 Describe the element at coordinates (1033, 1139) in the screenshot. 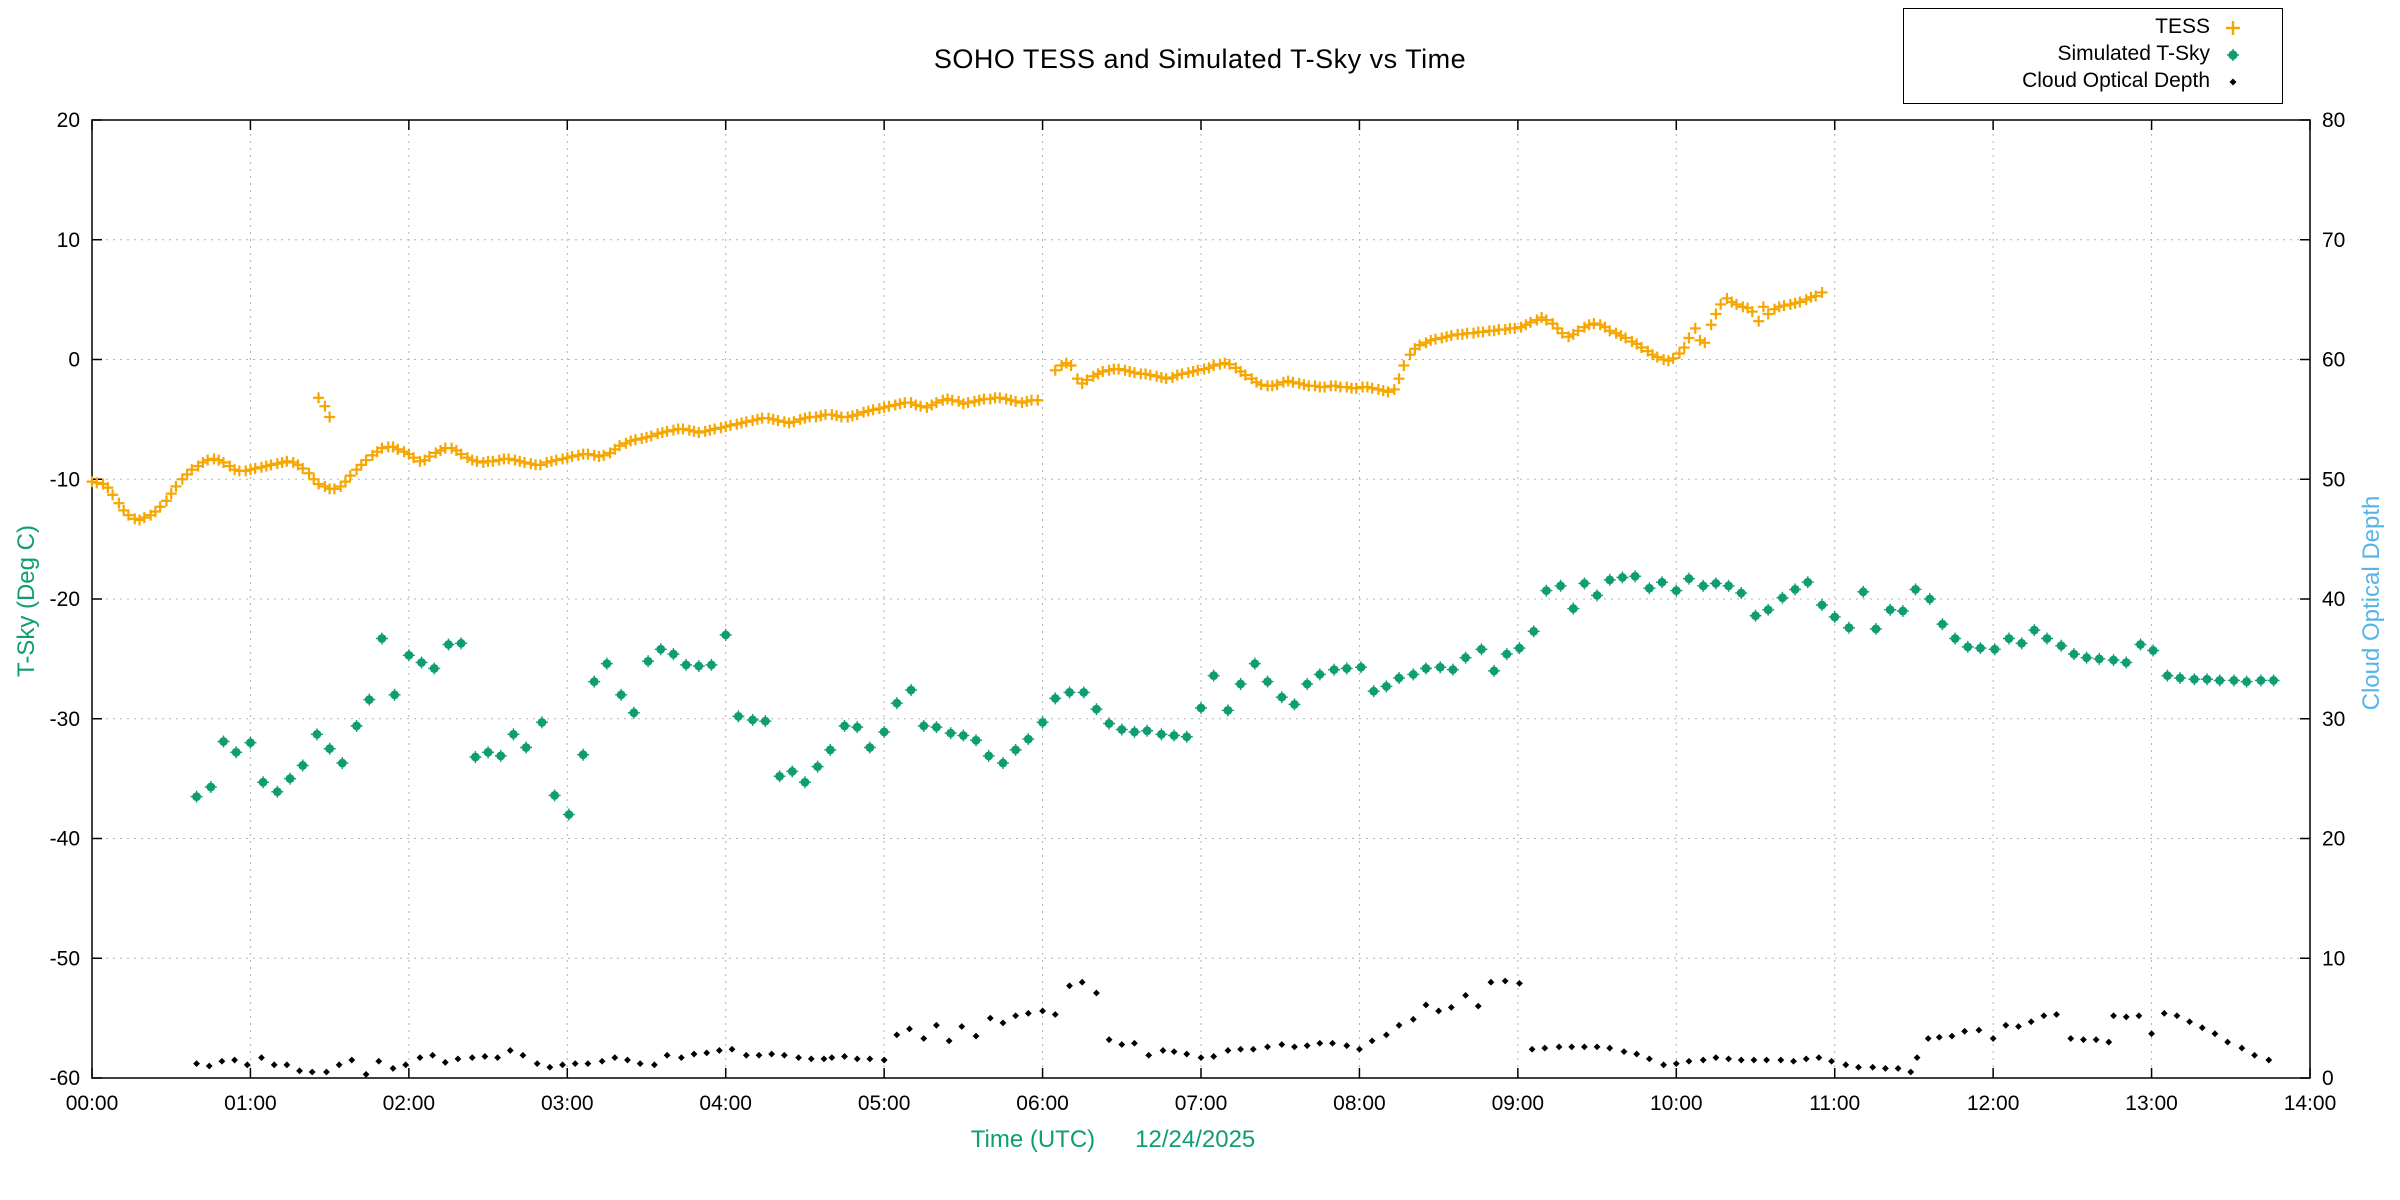

I see `x-axis-label-text: Time (UTC)` at that location.